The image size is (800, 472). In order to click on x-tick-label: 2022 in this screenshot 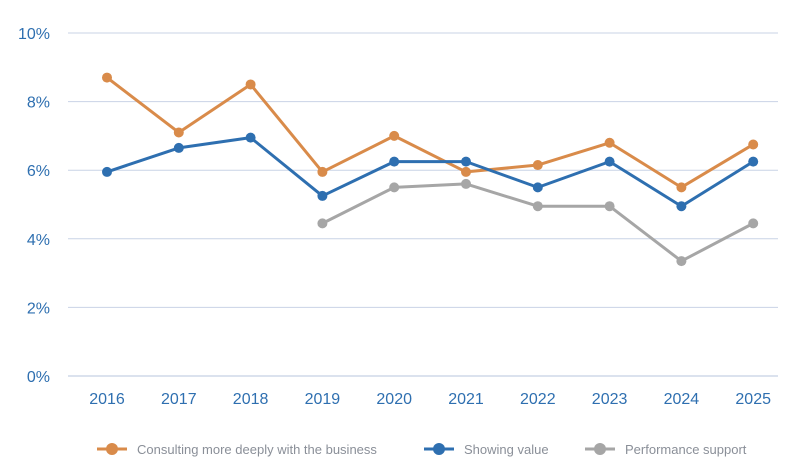, I will do `click(538, 399)`.